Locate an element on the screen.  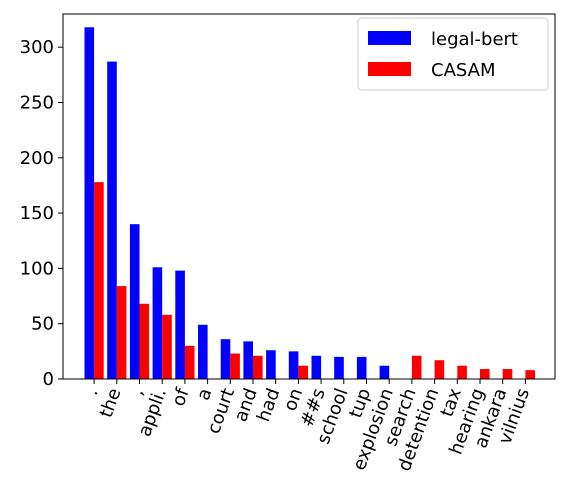
y-tick-label-250: 250 is located at coordinates (37, 102).